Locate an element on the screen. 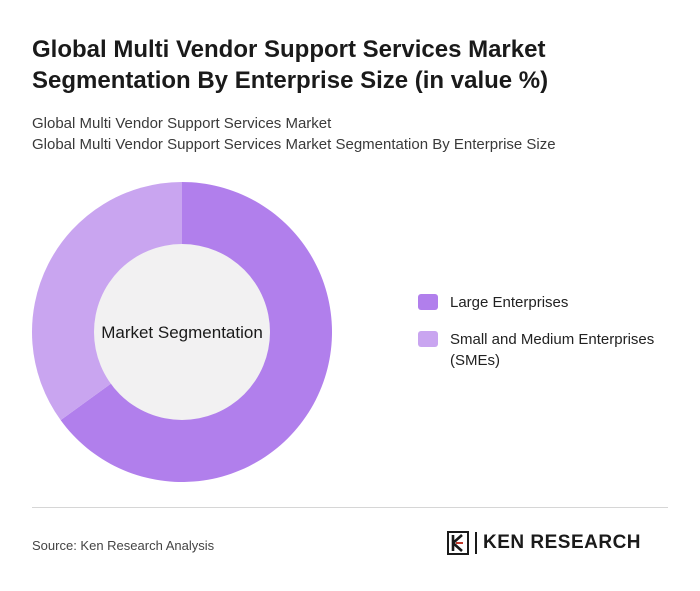  donut-center-label: Market Segmentation is located at coordinates (182, 332).